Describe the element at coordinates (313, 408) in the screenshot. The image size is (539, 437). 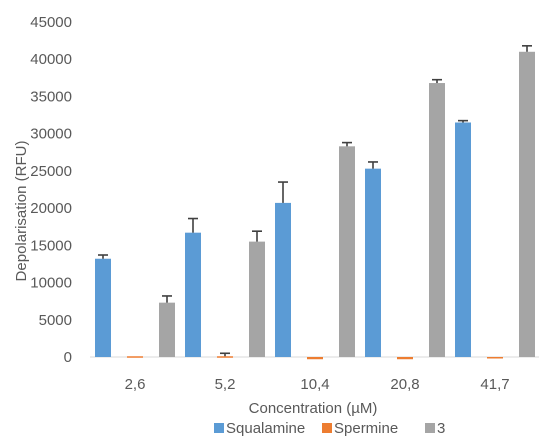
I see `x-axis-title: Concentration (µM)` at that location.